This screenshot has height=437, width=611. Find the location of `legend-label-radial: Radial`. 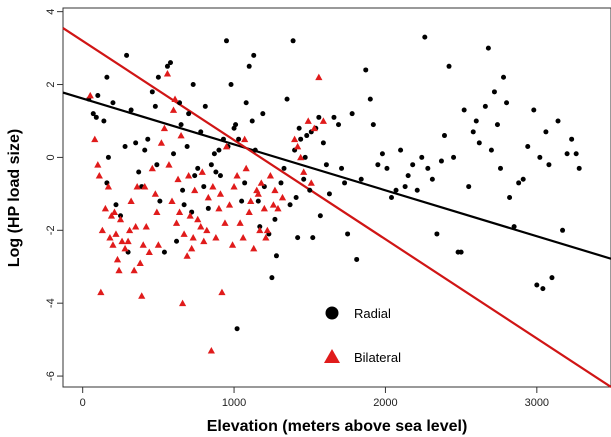

legend-label-radial: Radial is located at coordinates (372, 313).